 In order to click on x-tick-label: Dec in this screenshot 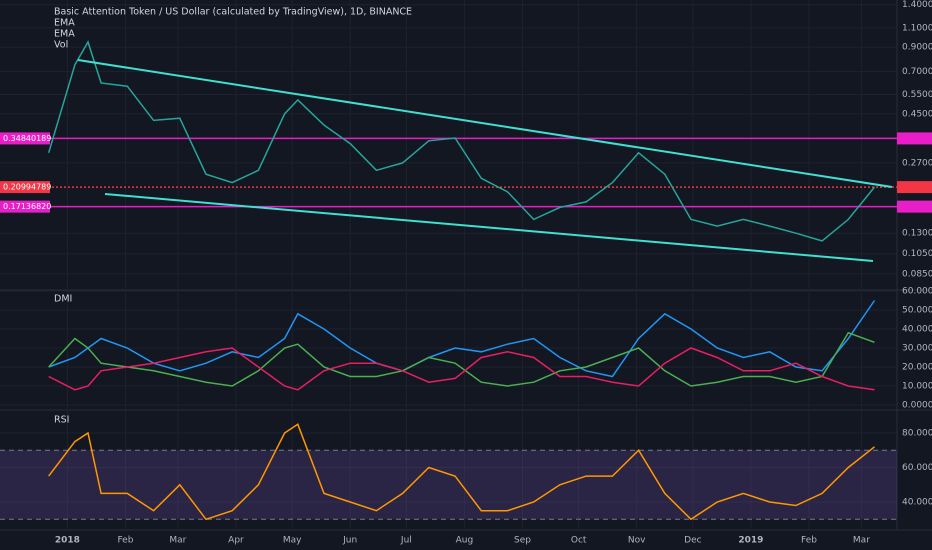, I will do `click(692, 541)`.